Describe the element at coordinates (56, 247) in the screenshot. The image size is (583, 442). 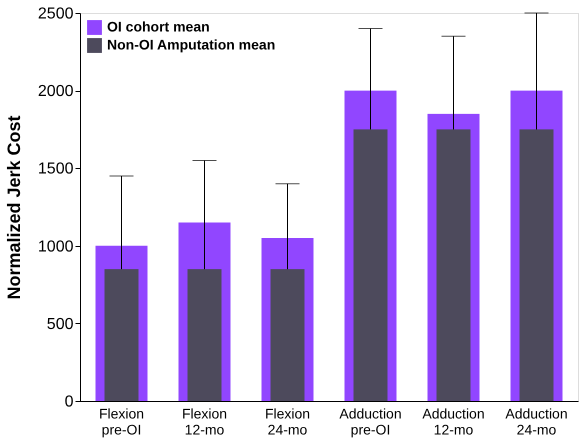
I see `y-tick-label: 1000` at that location.